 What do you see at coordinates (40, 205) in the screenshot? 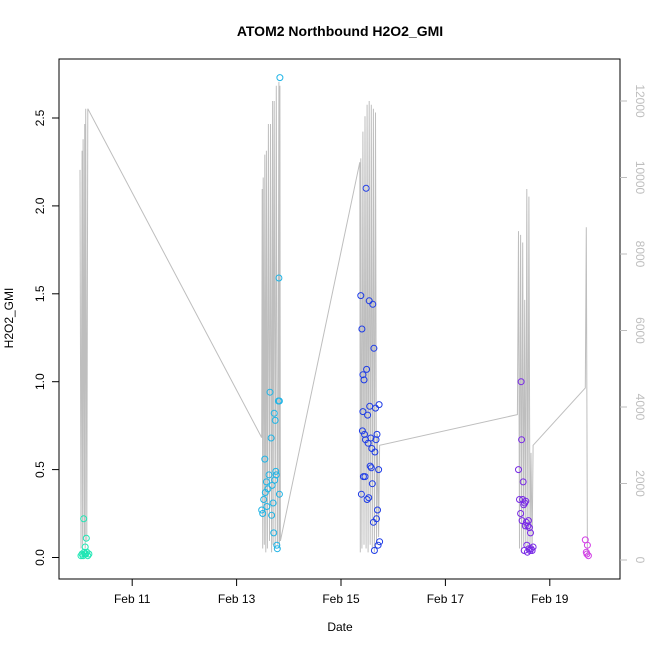
I see `y-tick-label: 2.0` at bounding box center [40, 205].